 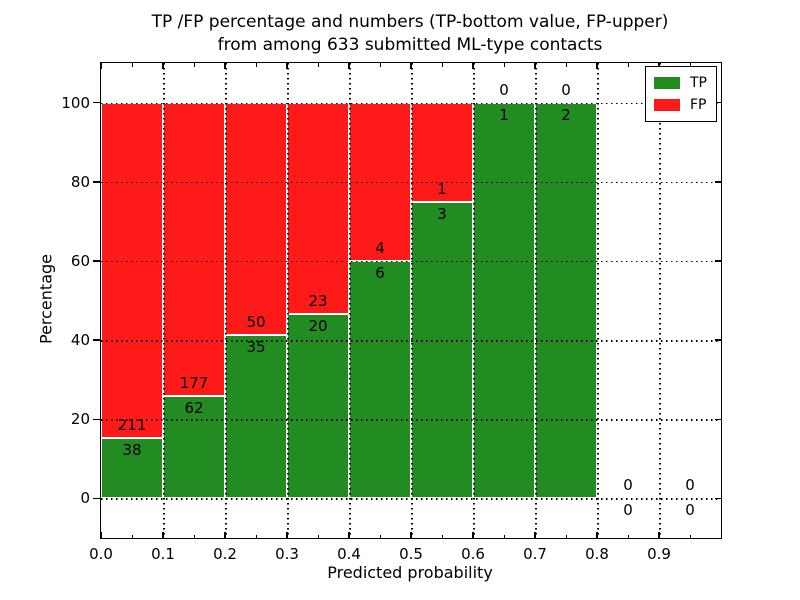 What do you see at coordinates (597, 554) in the screenshot?
I see `x-tick-label: 0.8` at bounding box center [597, 554].